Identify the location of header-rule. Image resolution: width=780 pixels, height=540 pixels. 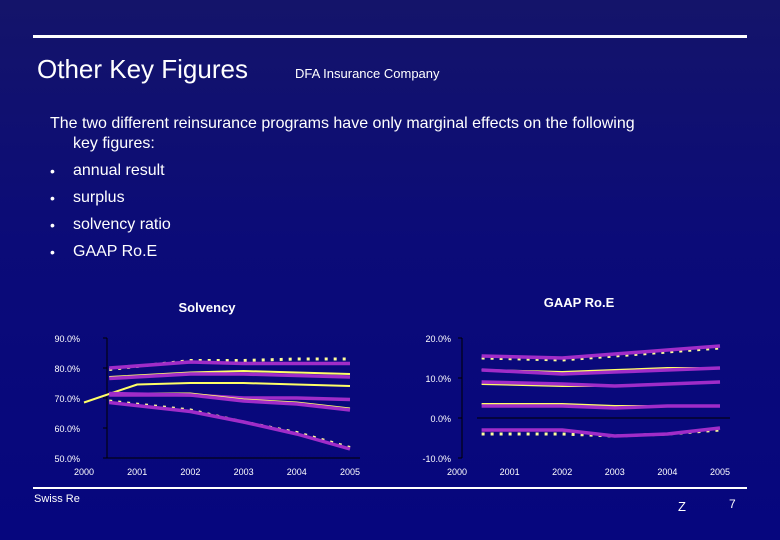
(390, 36).